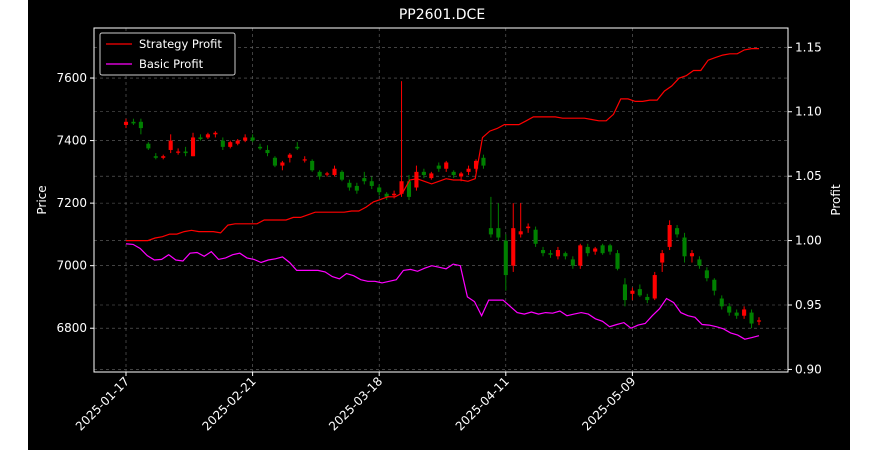 This screenshot has height=450, width=878. What do you see at coordinates (808, 305) in the screenshot?
I see `y-right-tick-label: 0.95` at bounding box center [808, 305].